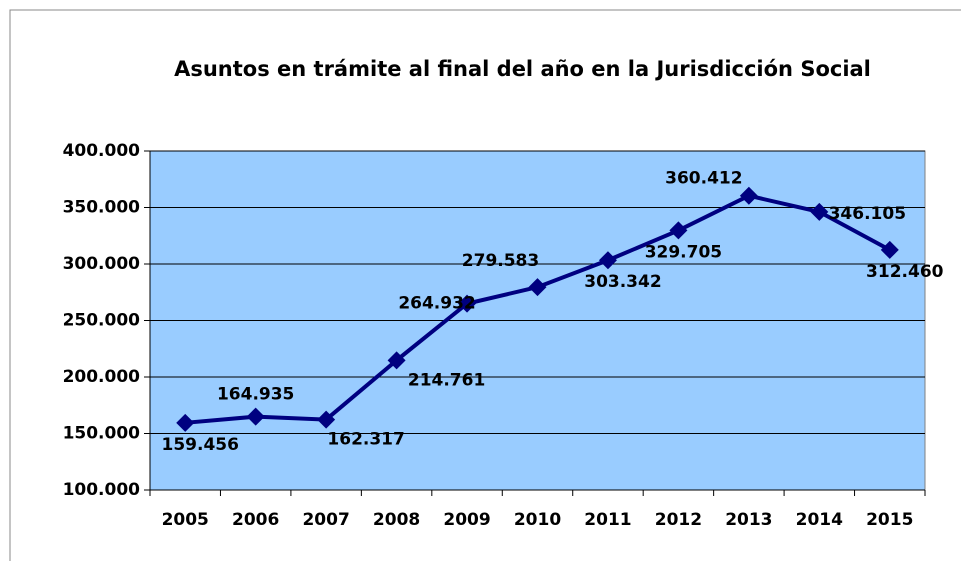 The image size is (961, 561). Describe the element at coordinates (396, 520) in the screenshot. I see `x-tick-label: 2008` at that location.